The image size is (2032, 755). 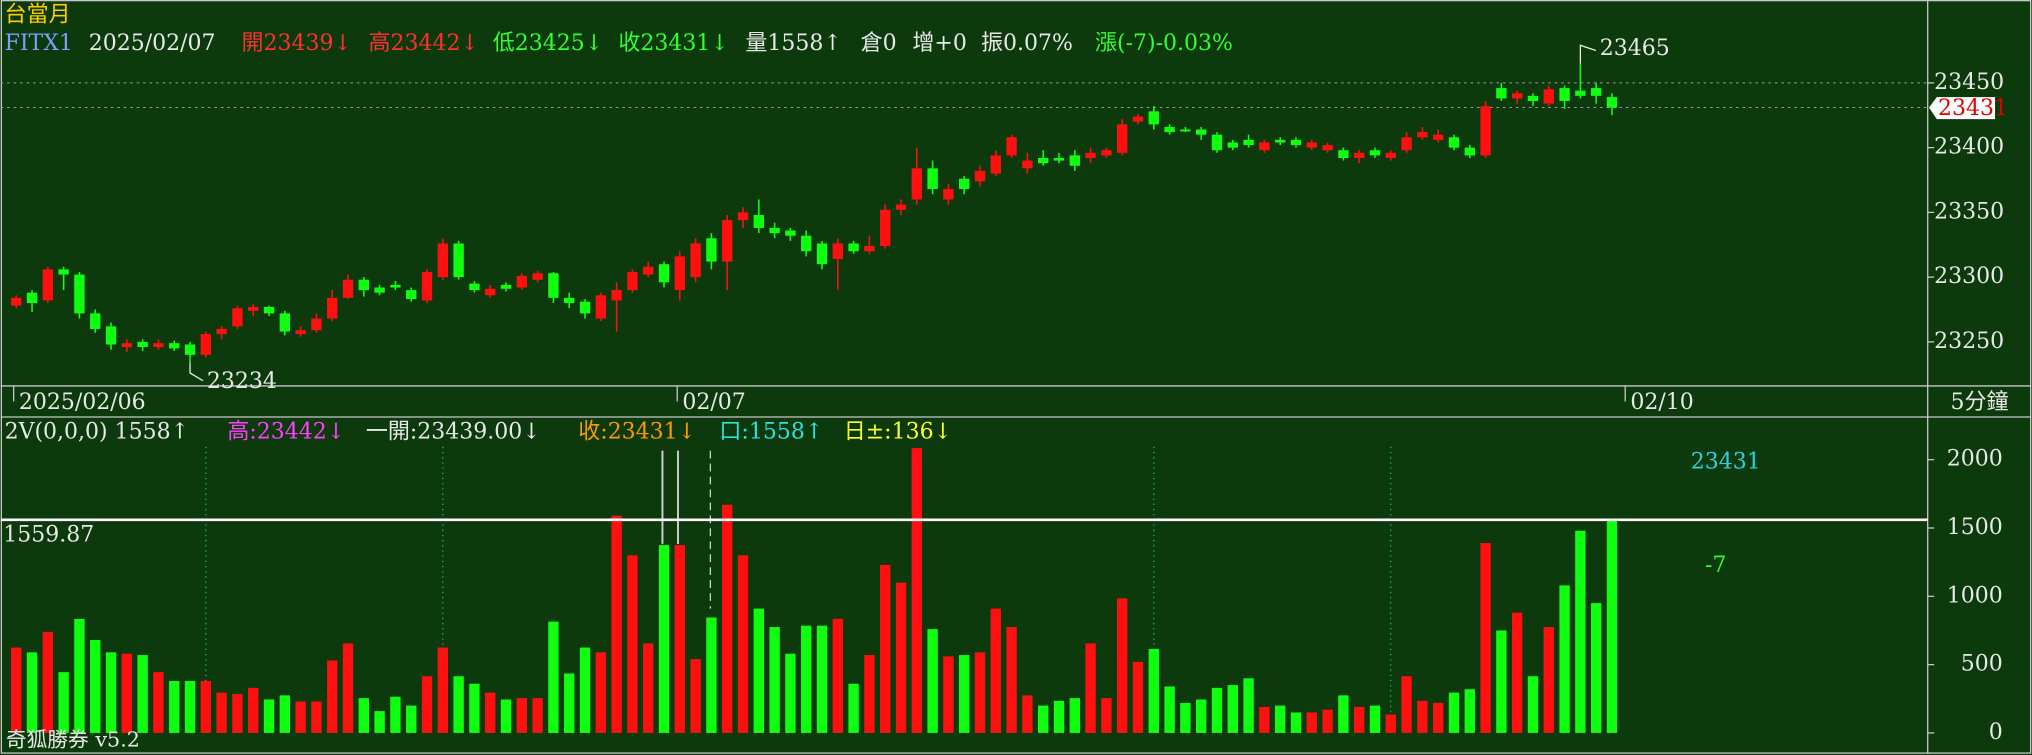 I want to click on y-tick-label: 23300, so click(x=1969, y=276).